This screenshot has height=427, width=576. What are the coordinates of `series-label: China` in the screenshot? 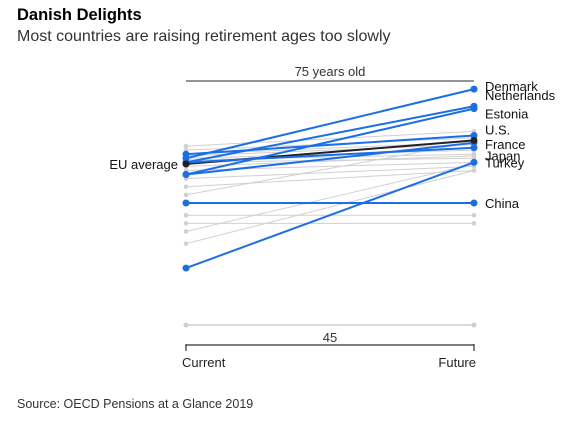 It's located at (502, 203).